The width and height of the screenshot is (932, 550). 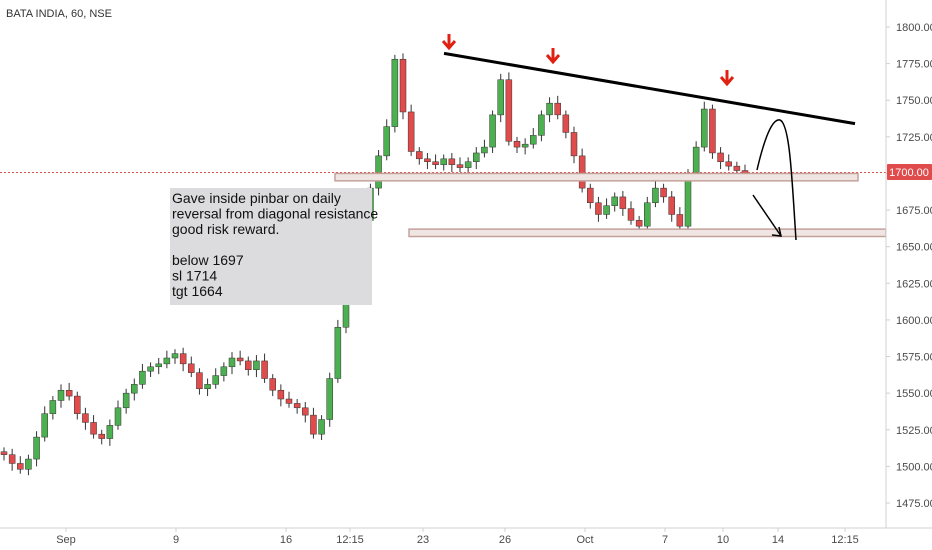 What do you see at coordinates (914, 504) in the screenshot?
I see `price-tick-label: 1475.00` at bounding box center [914, 504].